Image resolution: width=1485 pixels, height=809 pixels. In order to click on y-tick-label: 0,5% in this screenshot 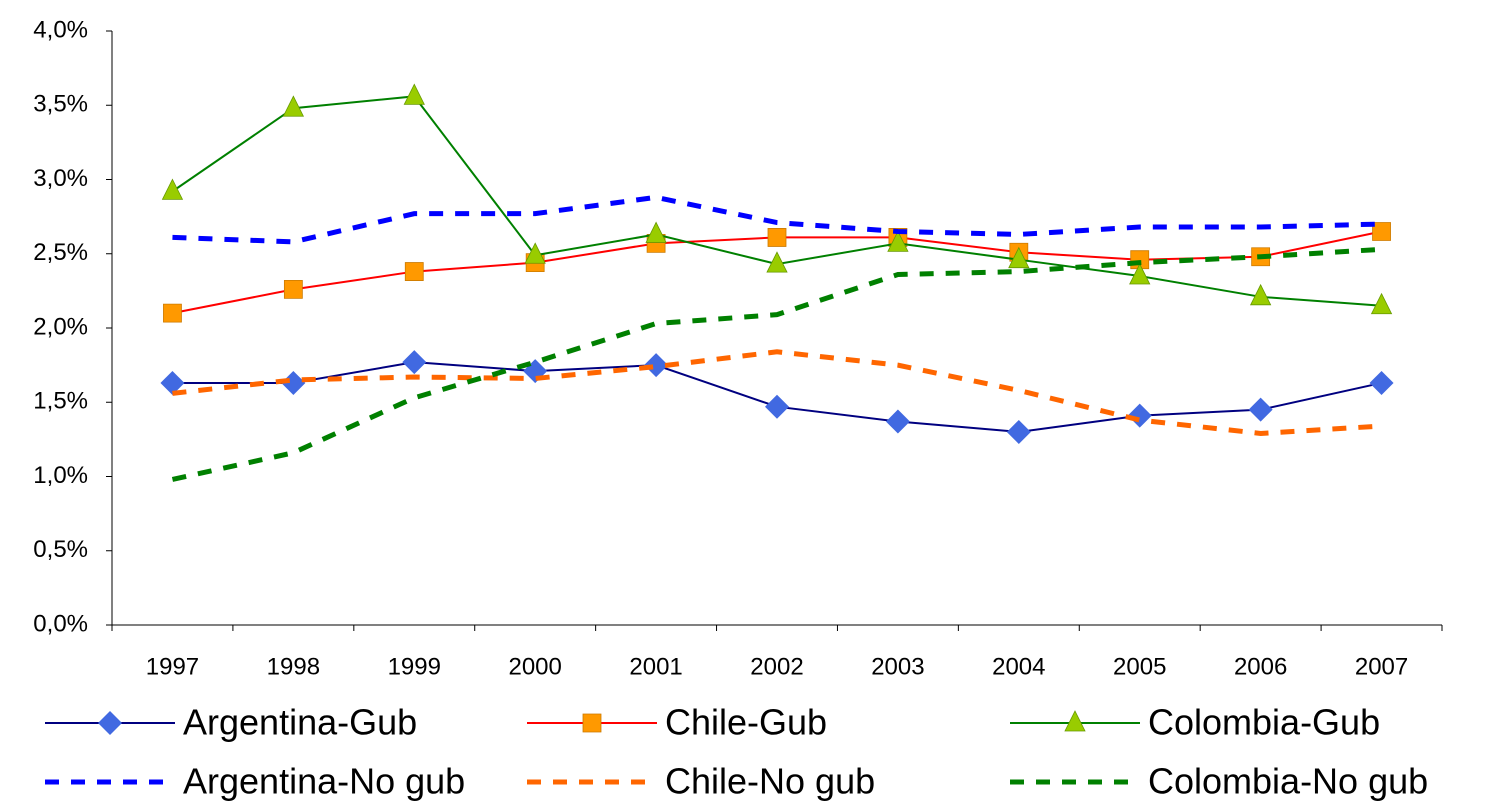, I will do `click(60, 549)`.